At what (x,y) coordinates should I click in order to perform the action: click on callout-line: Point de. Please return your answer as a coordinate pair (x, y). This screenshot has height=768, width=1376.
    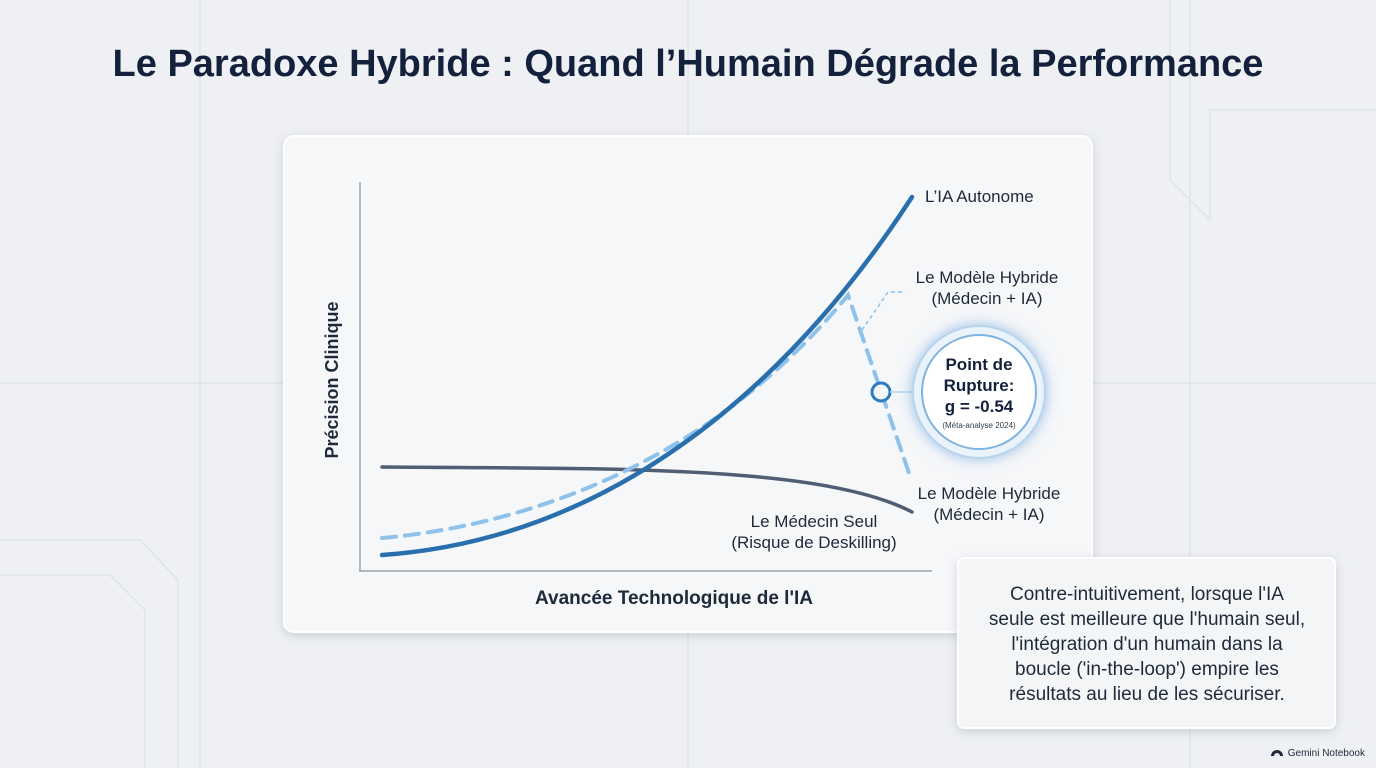
    Looking at the image, I should click on (978, 364).